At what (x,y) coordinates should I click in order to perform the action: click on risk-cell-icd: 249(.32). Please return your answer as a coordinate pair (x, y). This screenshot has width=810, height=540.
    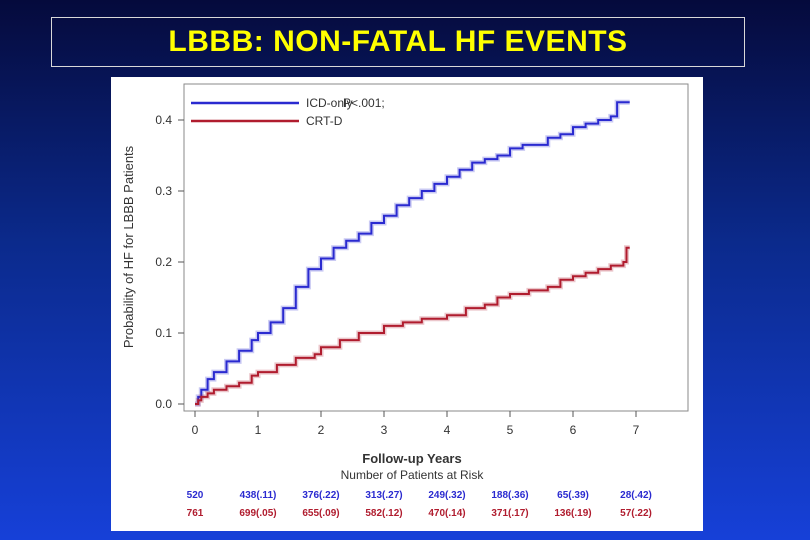
    Looking at the image, I should click on (446, 495).